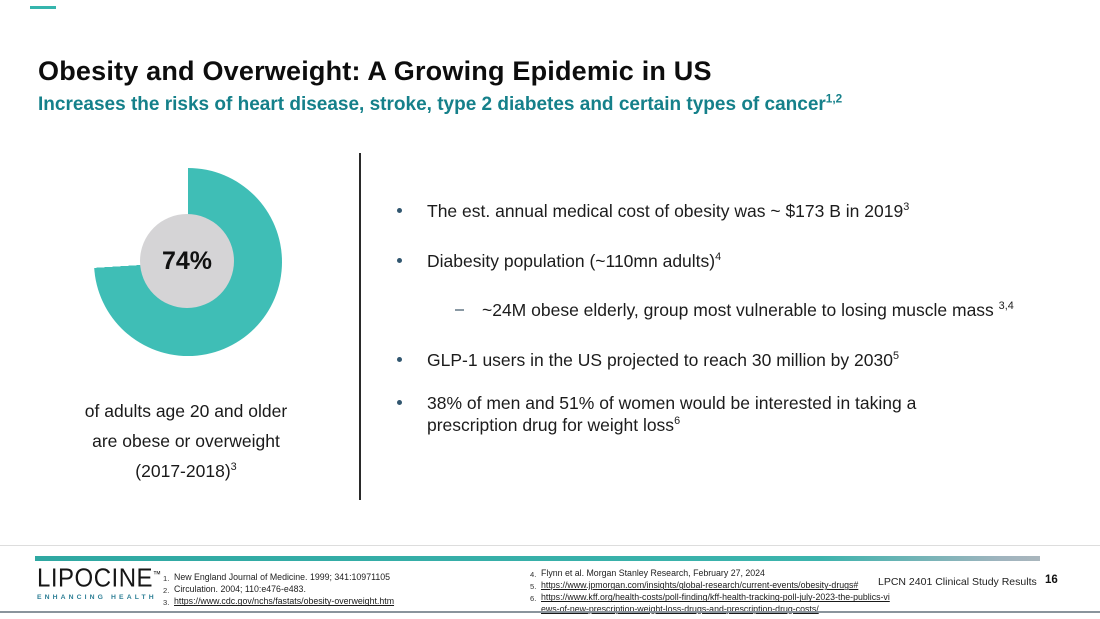 The width and height of the screenshot is (1100, 619). Describe the element at coordinates (459, 310) in the screenshot. I see `dash-bullet-marker` at that location.